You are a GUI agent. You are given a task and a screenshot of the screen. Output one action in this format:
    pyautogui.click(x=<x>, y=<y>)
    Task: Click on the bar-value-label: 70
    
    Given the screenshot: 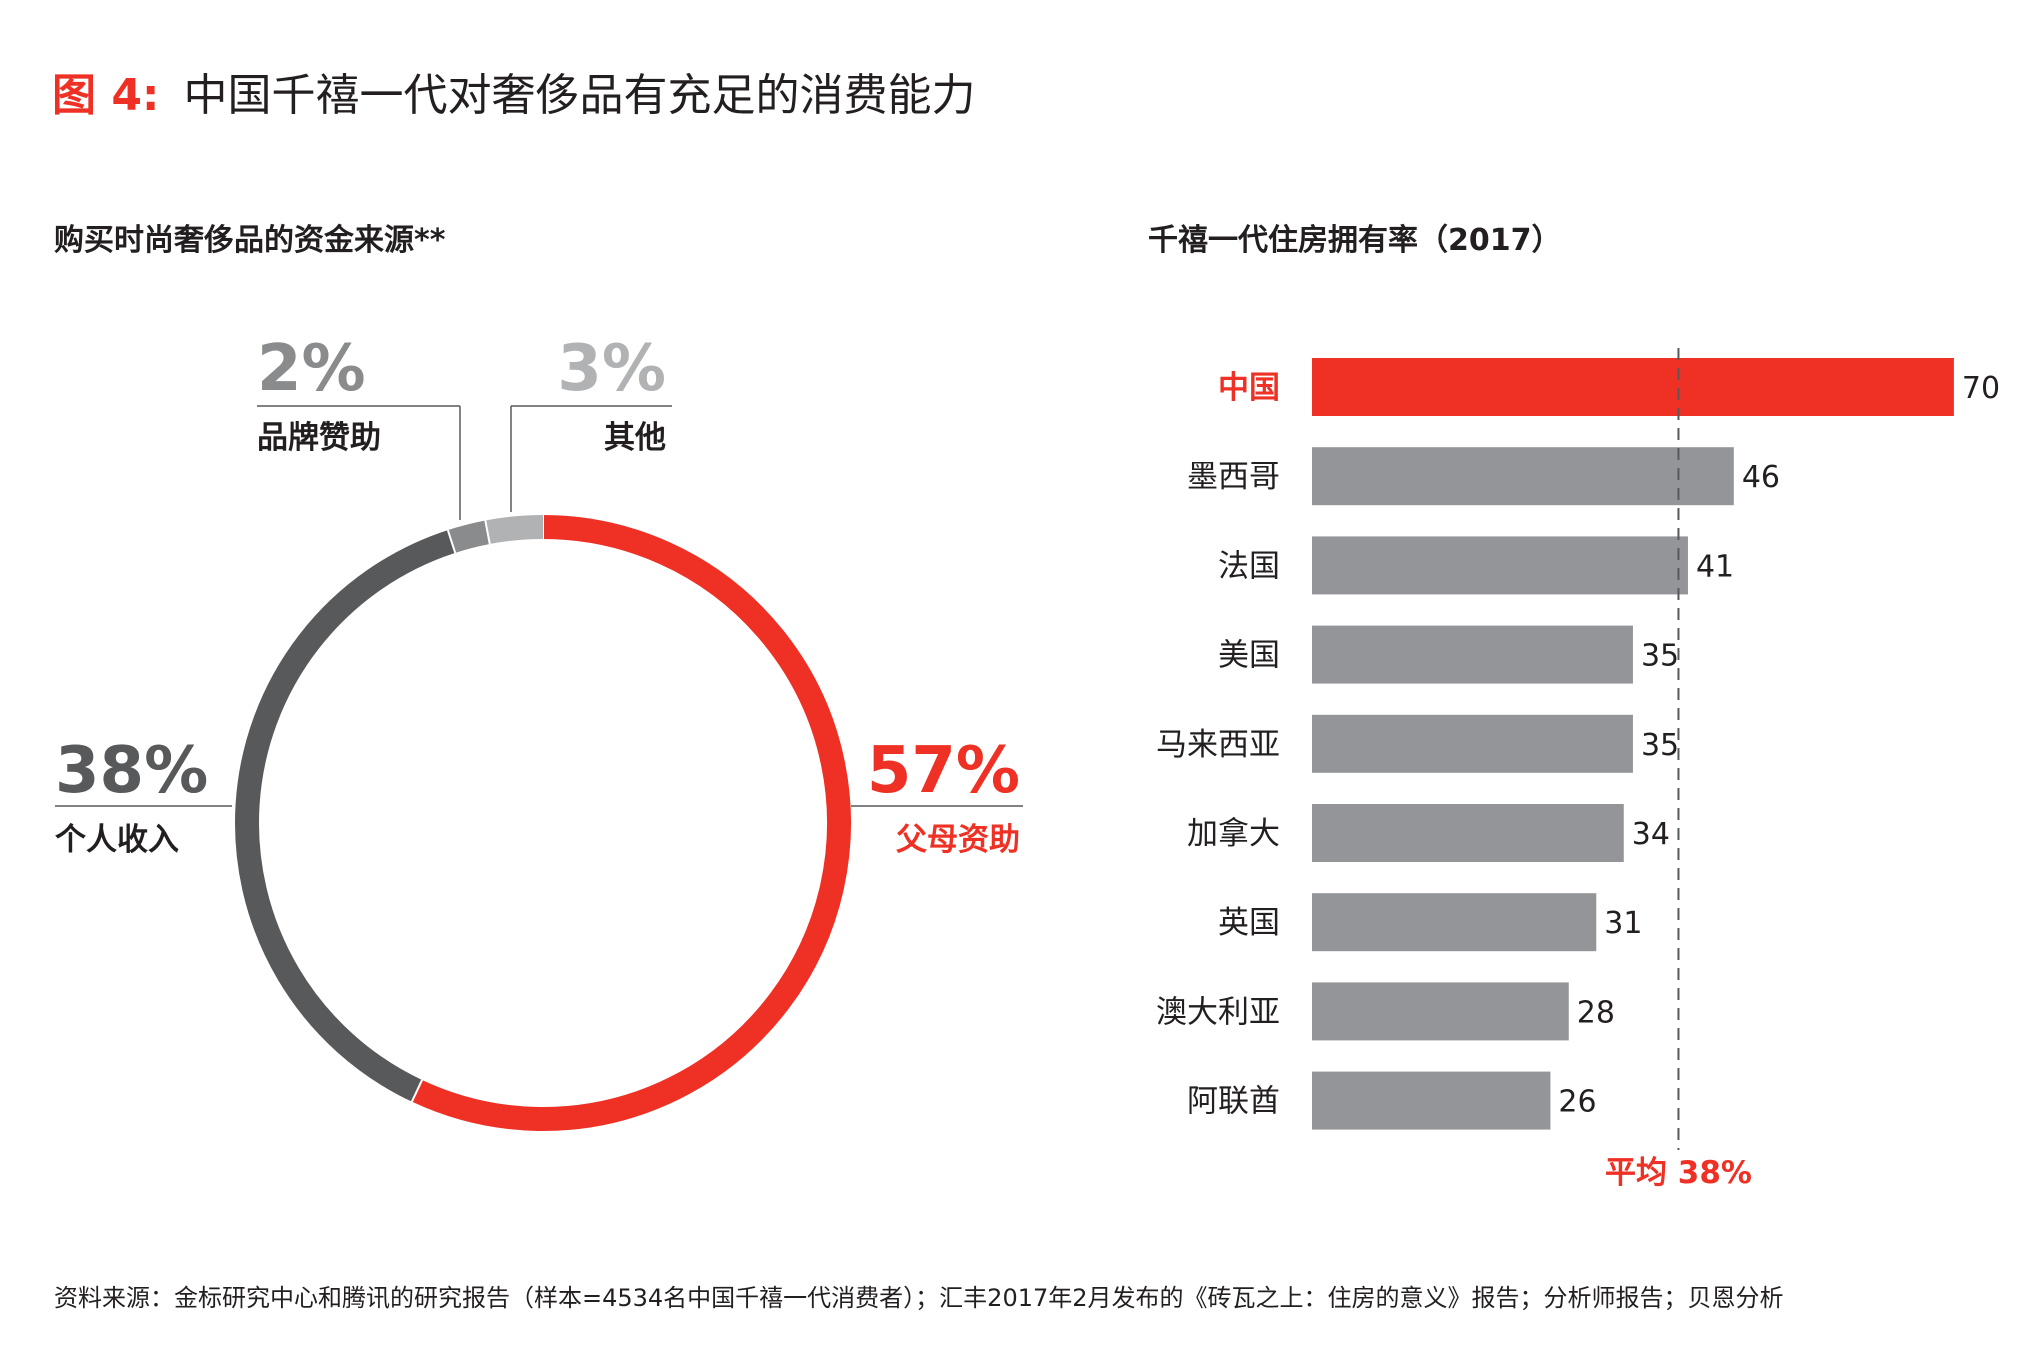 What is the action you would take?
    pyautogui.click(x=1981, y=388)
    